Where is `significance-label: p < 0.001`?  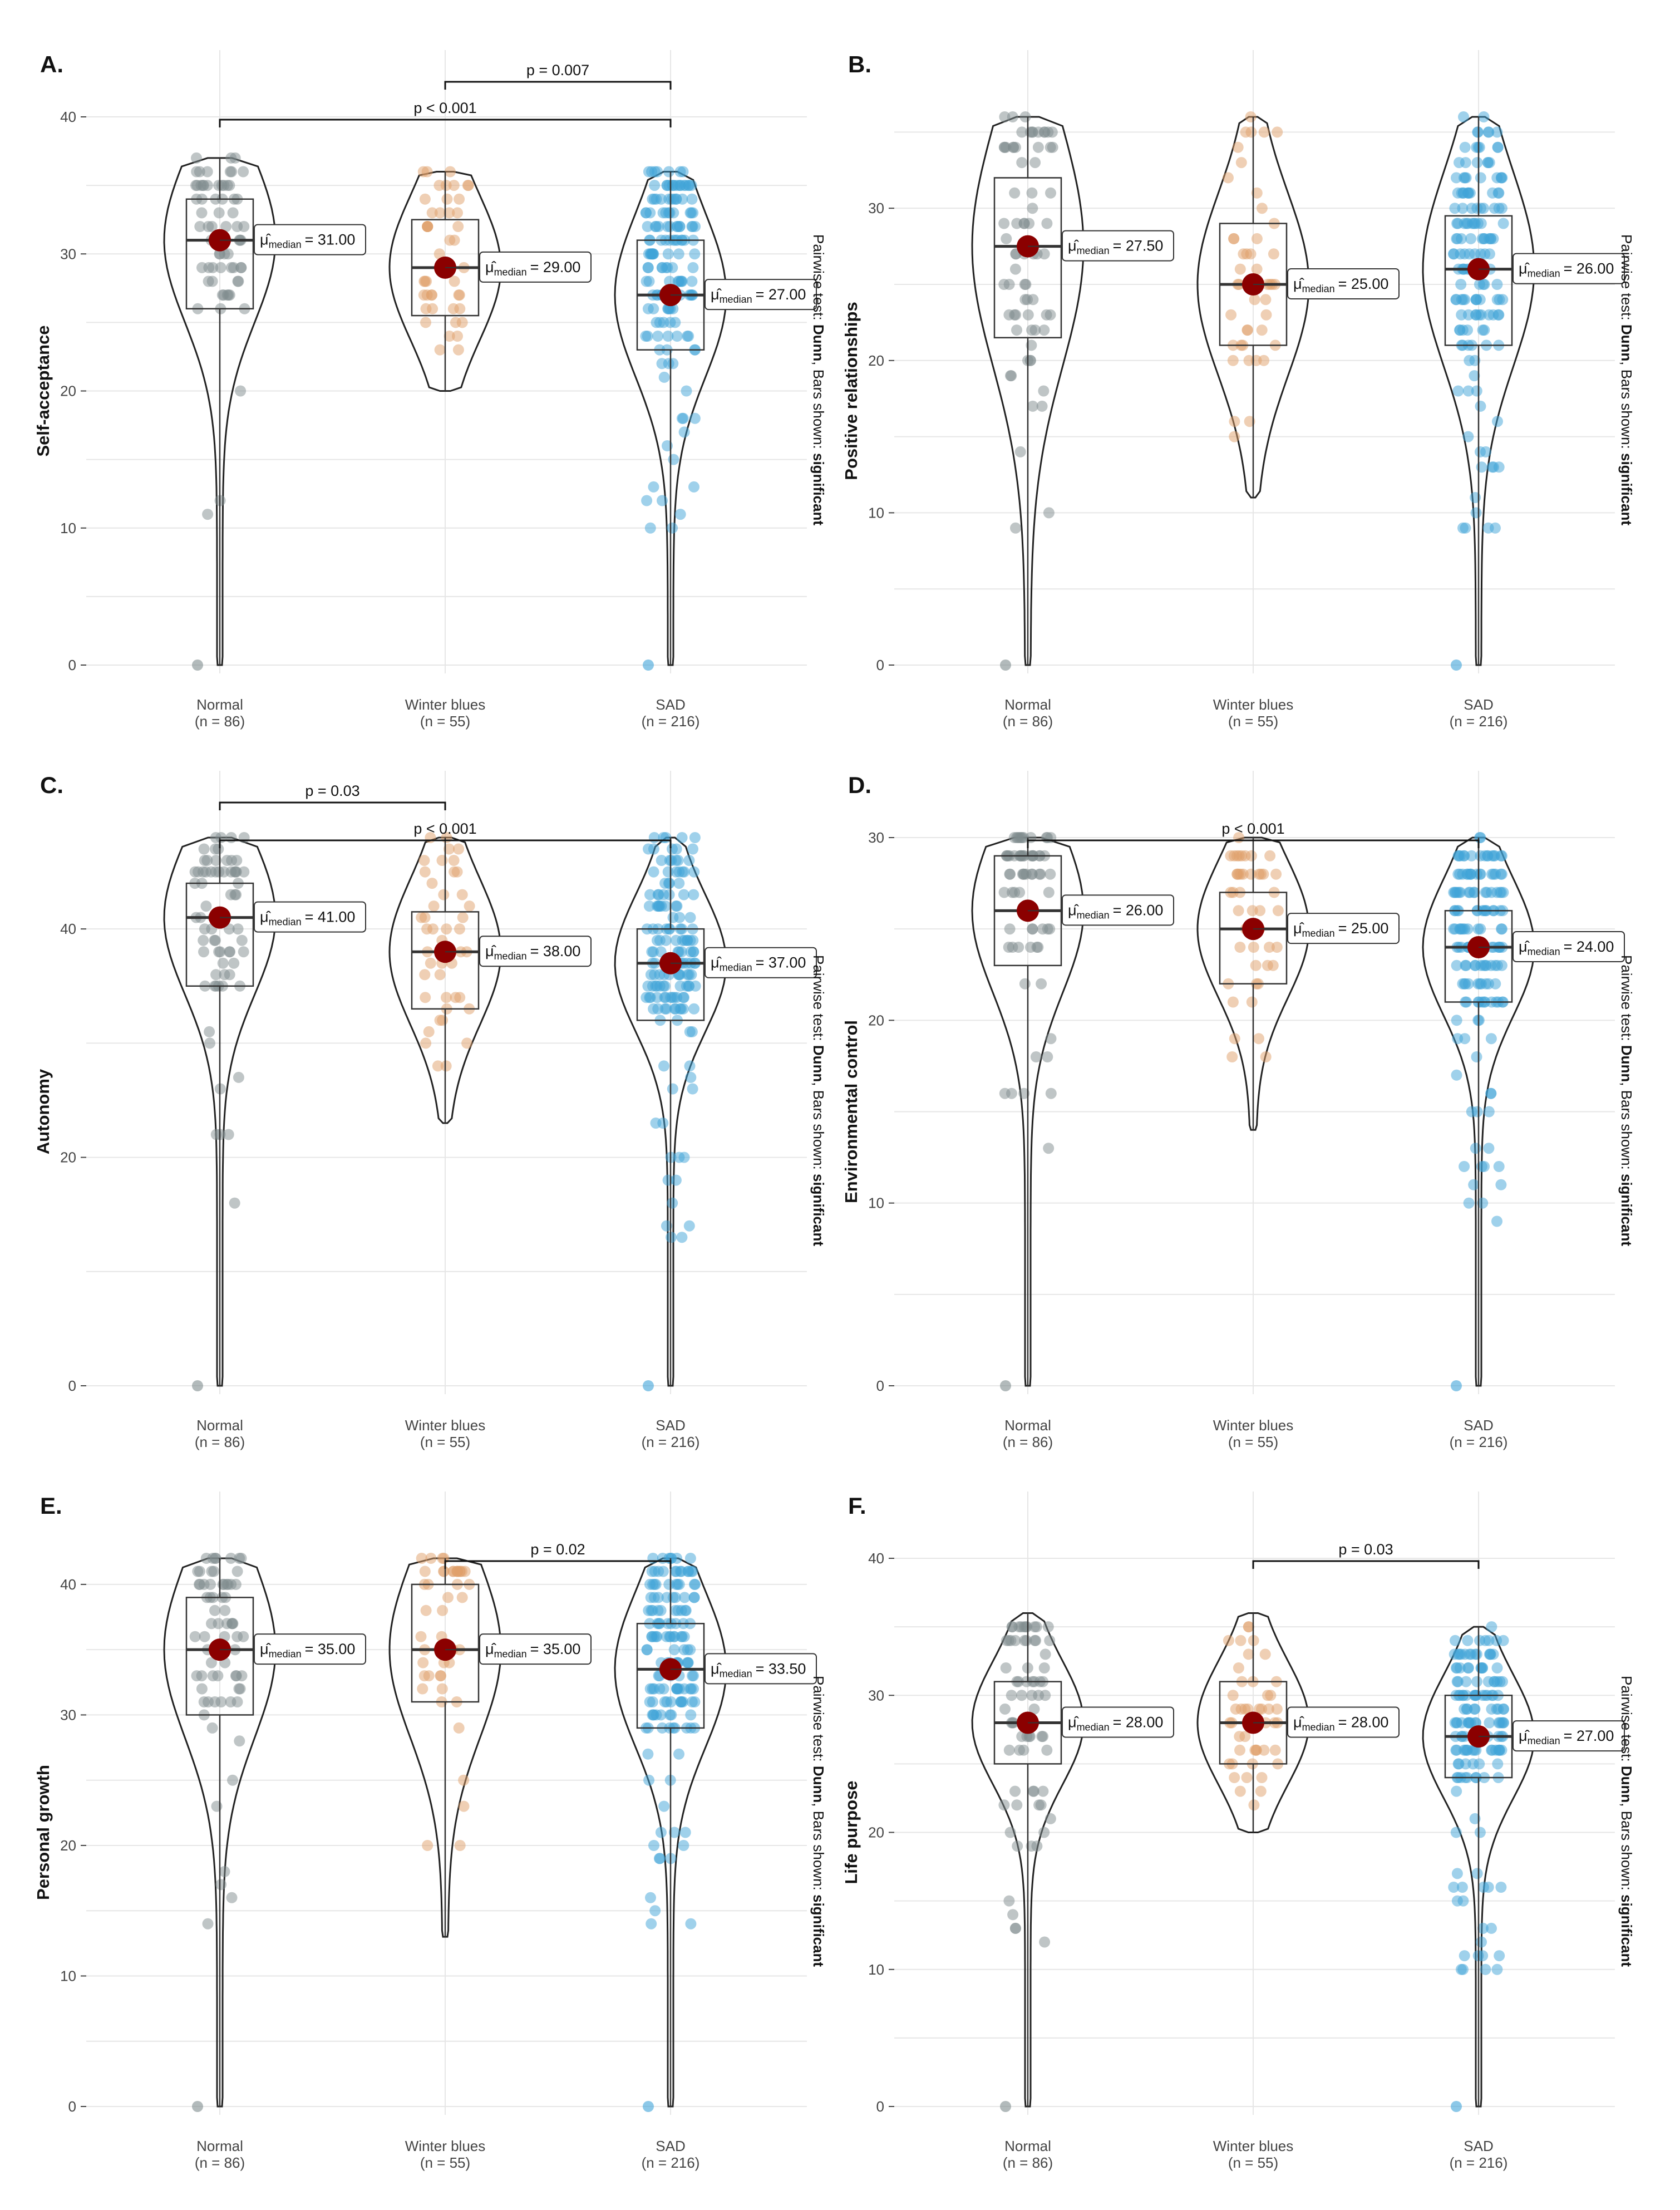
significance-label: p < 0.001 is located at coordinates (445, 108).